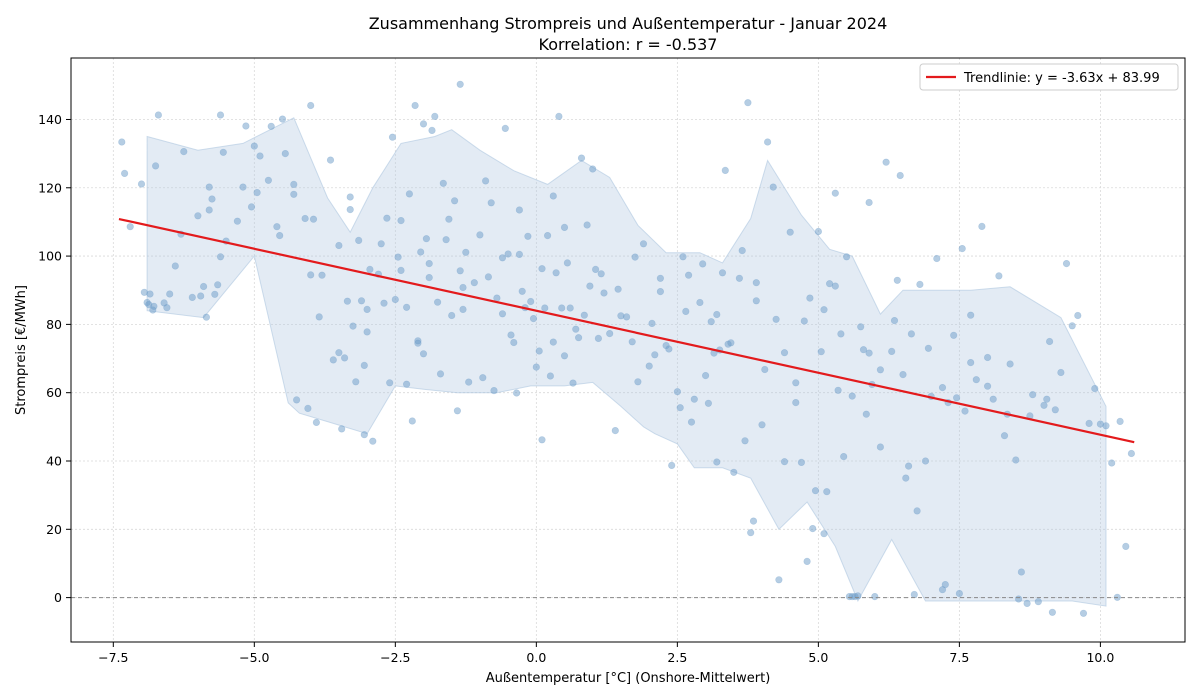  Describe the element at coordinates (50, 187) in the screenshot. I see `y-tick-label: 120` at that location.